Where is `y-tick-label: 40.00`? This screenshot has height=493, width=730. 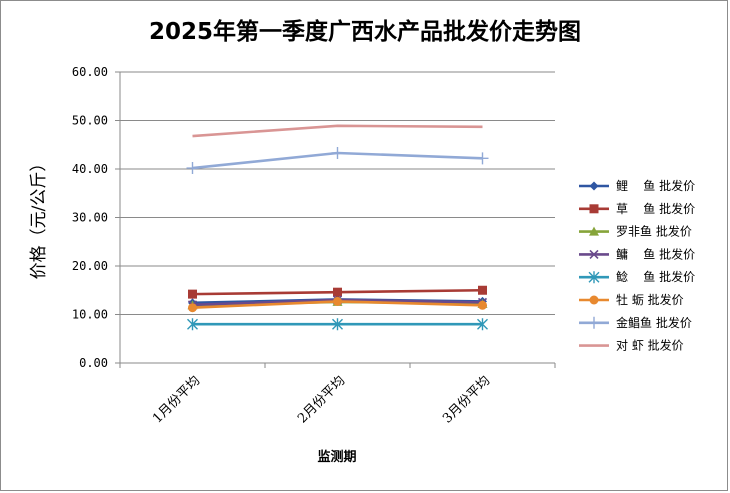
y-tick-label: 40.00 is located at coordinates (90, 169).